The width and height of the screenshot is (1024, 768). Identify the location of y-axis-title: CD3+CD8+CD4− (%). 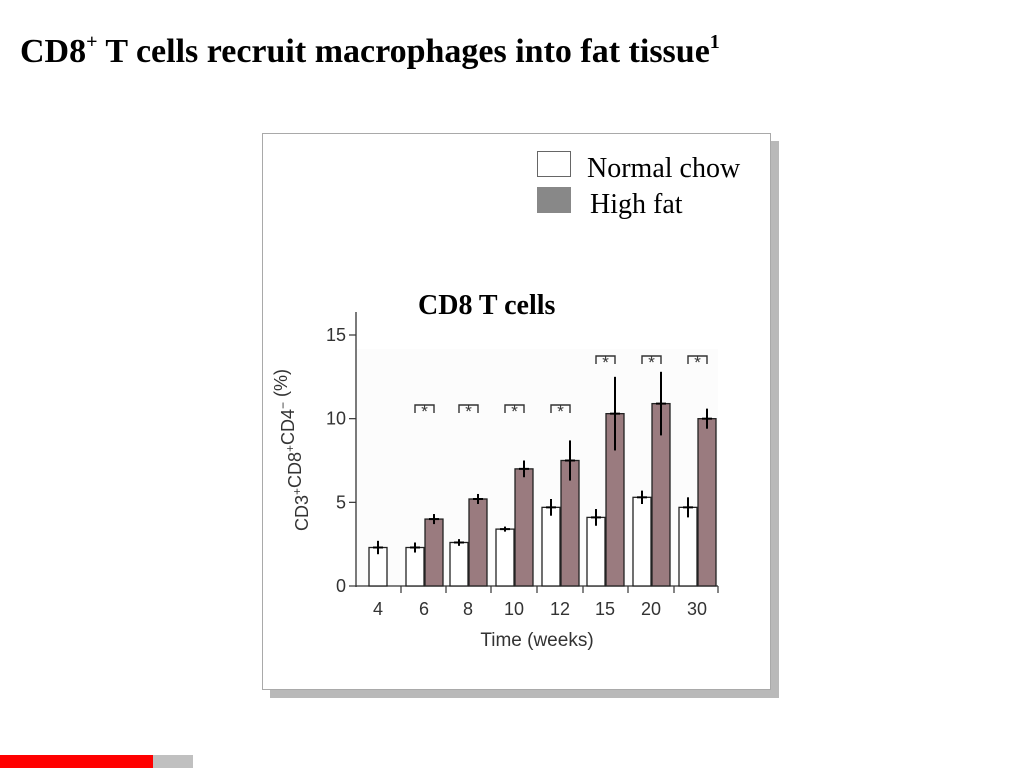
(291, 450).